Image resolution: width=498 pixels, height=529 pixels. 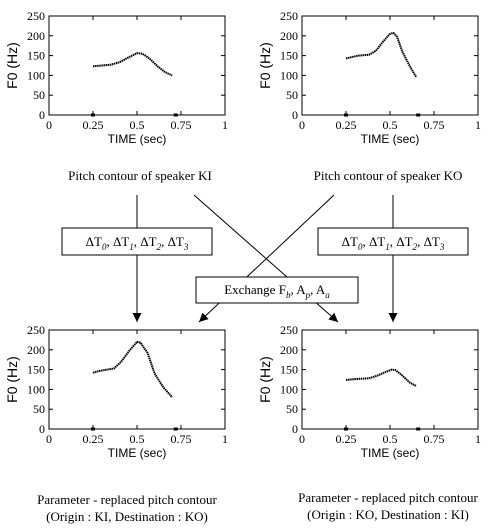 I want to click on caption-replaced-ki-ko-line1: Parameter - replaced pitch contour, so click(x=127, y=499).